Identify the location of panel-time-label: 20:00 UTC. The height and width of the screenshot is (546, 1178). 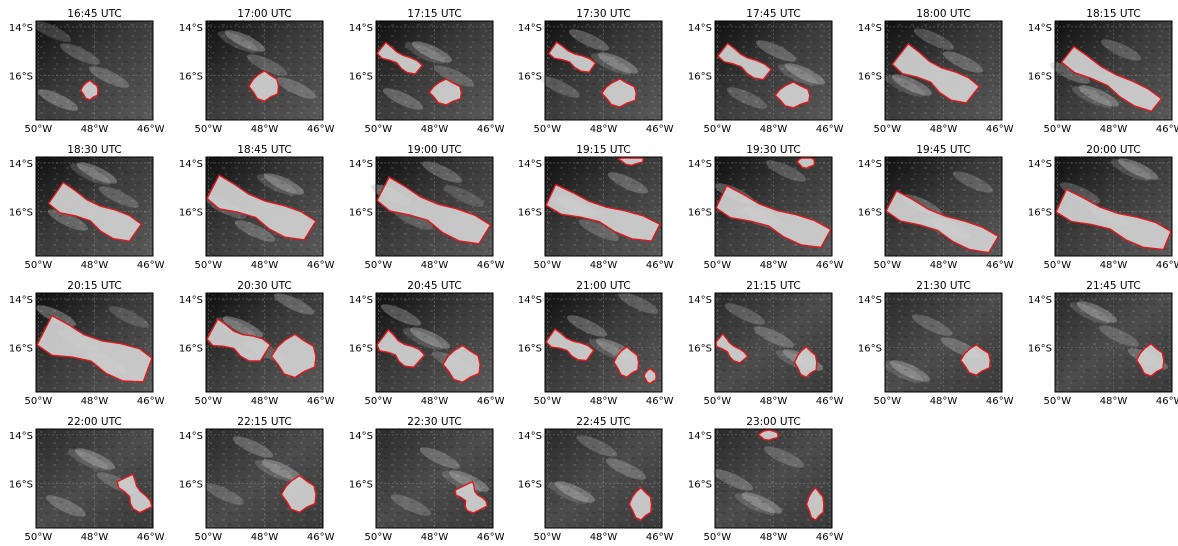
(1113, 150).